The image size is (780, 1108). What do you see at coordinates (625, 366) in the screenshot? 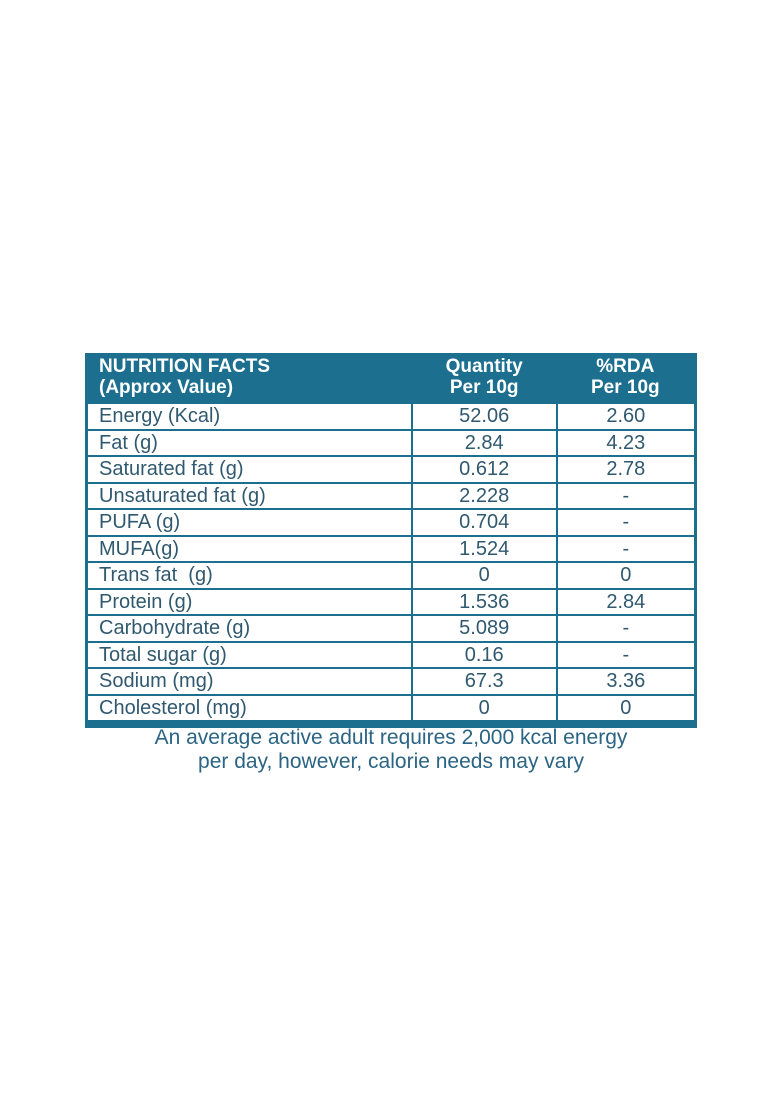
I see `header-rda-line1: %RDA` at bounding box center [625, 366].